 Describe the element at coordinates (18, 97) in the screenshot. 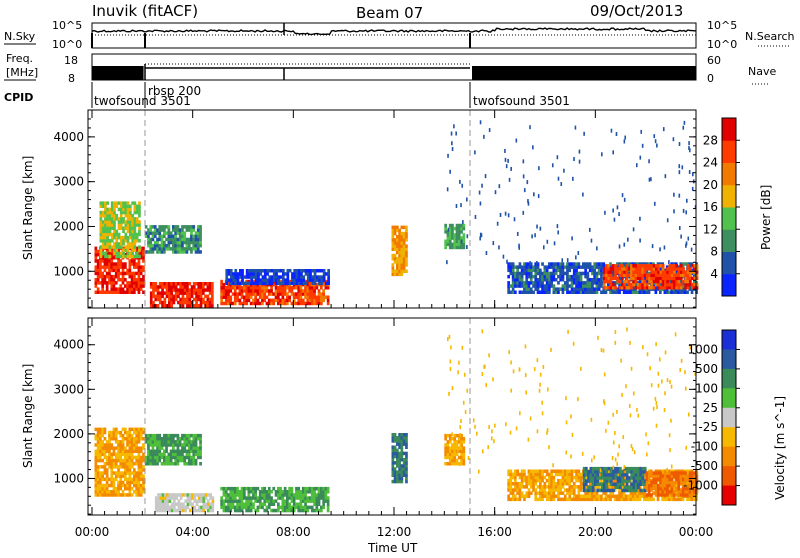

I see `cpid-label: CPID` at that location.